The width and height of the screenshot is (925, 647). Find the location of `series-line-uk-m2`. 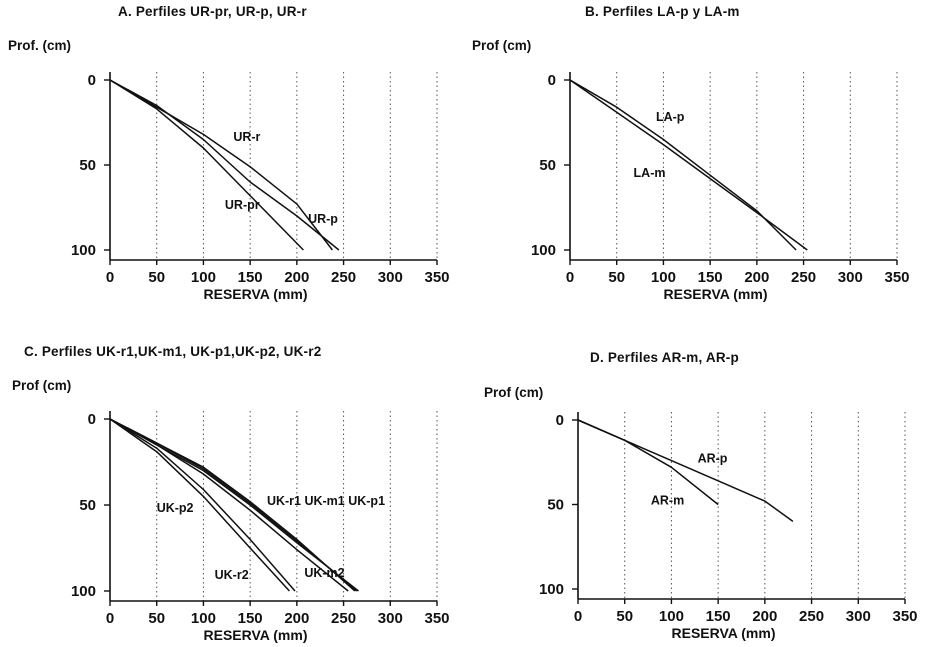

series-line-uk-m2 is located at coordinates (229, 505).